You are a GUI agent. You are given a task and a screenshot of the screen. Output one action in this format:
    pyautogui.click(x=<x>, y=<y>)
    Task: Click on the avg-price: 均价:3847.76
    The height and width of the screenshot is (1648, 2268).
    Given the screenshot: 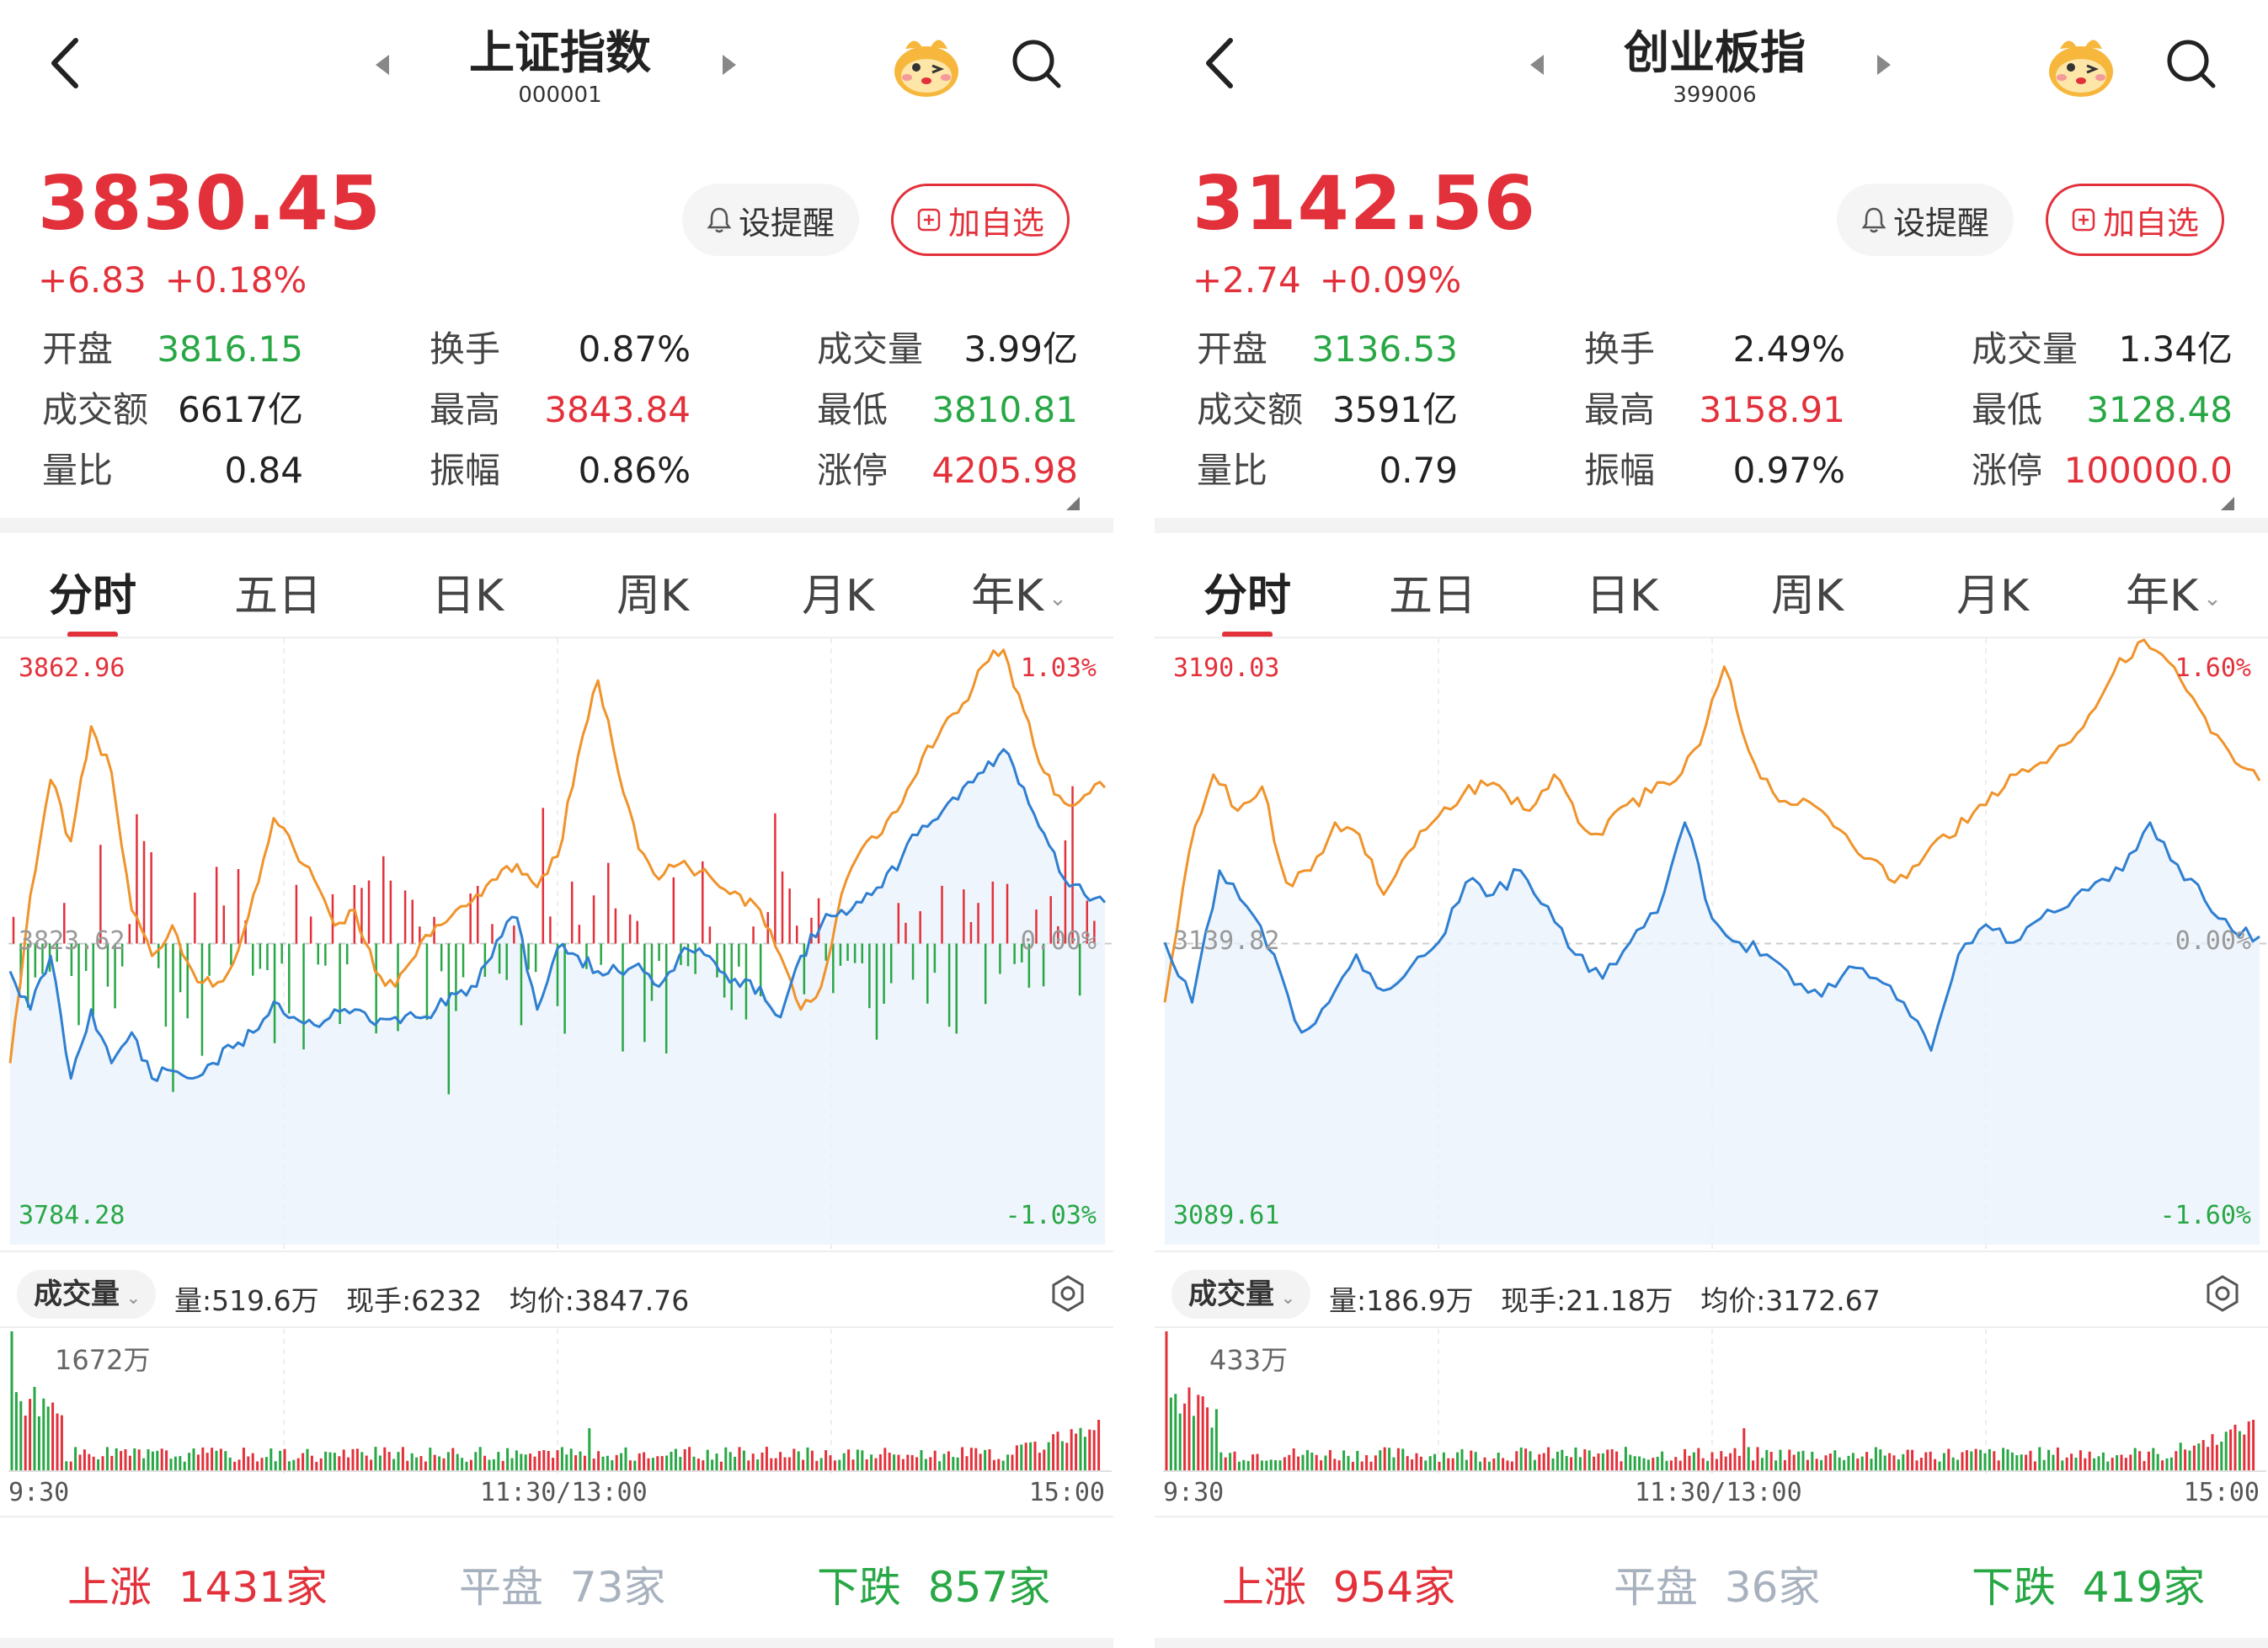 What is the action you would take?
    pyautogui.click(x=599, y=1300)
    